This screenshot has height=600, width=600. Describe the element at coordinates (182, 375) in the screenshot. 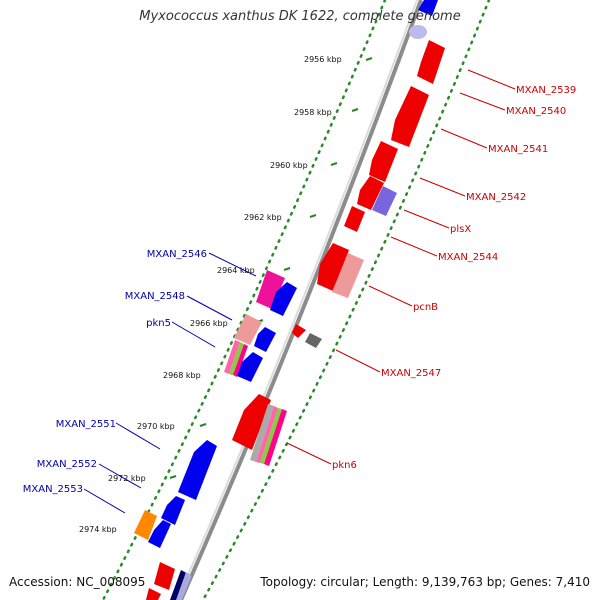

I see `tick-label: 2968 kbp` at that location.